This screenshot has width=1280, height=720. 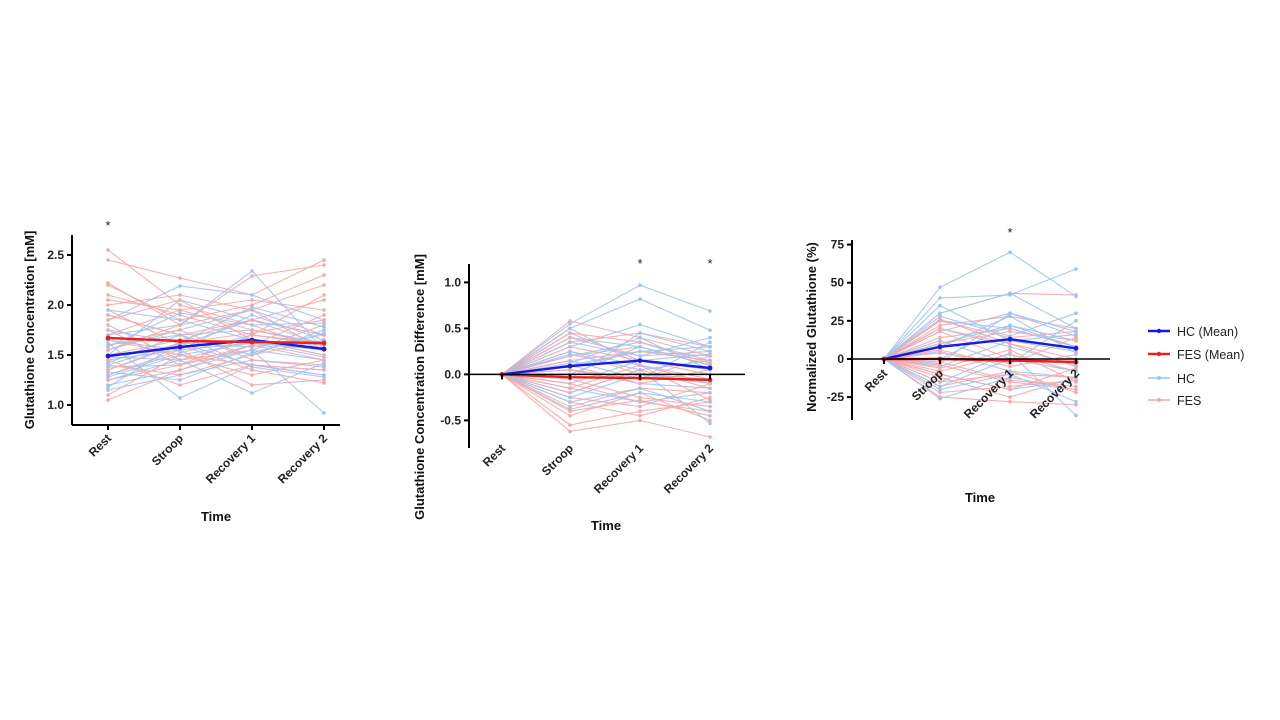 I want to click on x-tick-label: Recovery 2, so click(x=688, y=468).